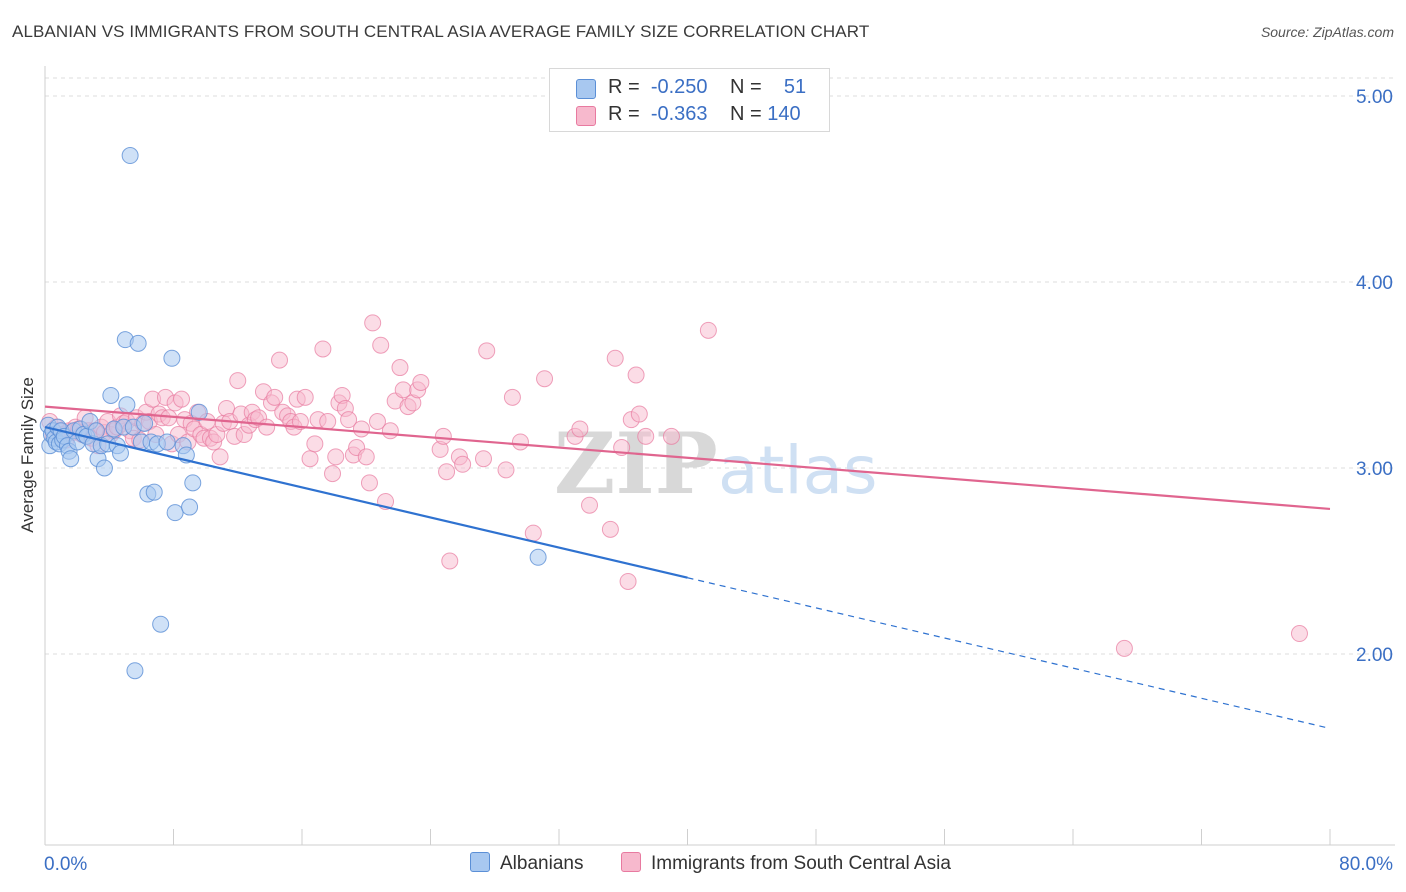 The height and width of the screenshot is (892, 1406). What do you see at coordinates (768, 87) in the screenshot?
I see `legend-n-albanians: N = 51` at bounding box center [768, 87].